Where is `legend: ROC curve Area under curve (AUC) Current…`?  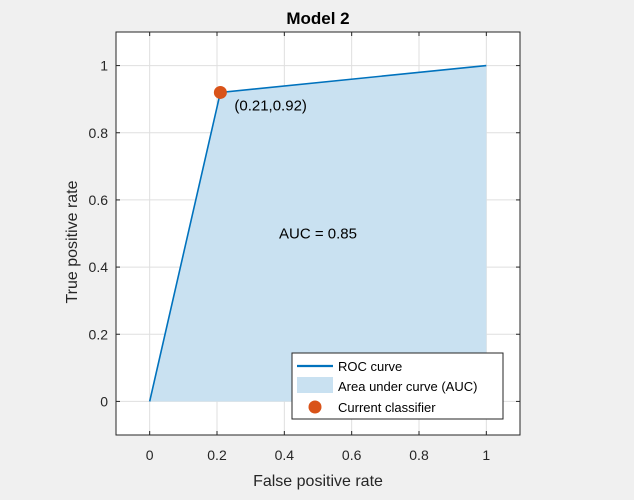 legend: ROC curve Area under curve (AUC) Current… is located at coordinates (397, 386).